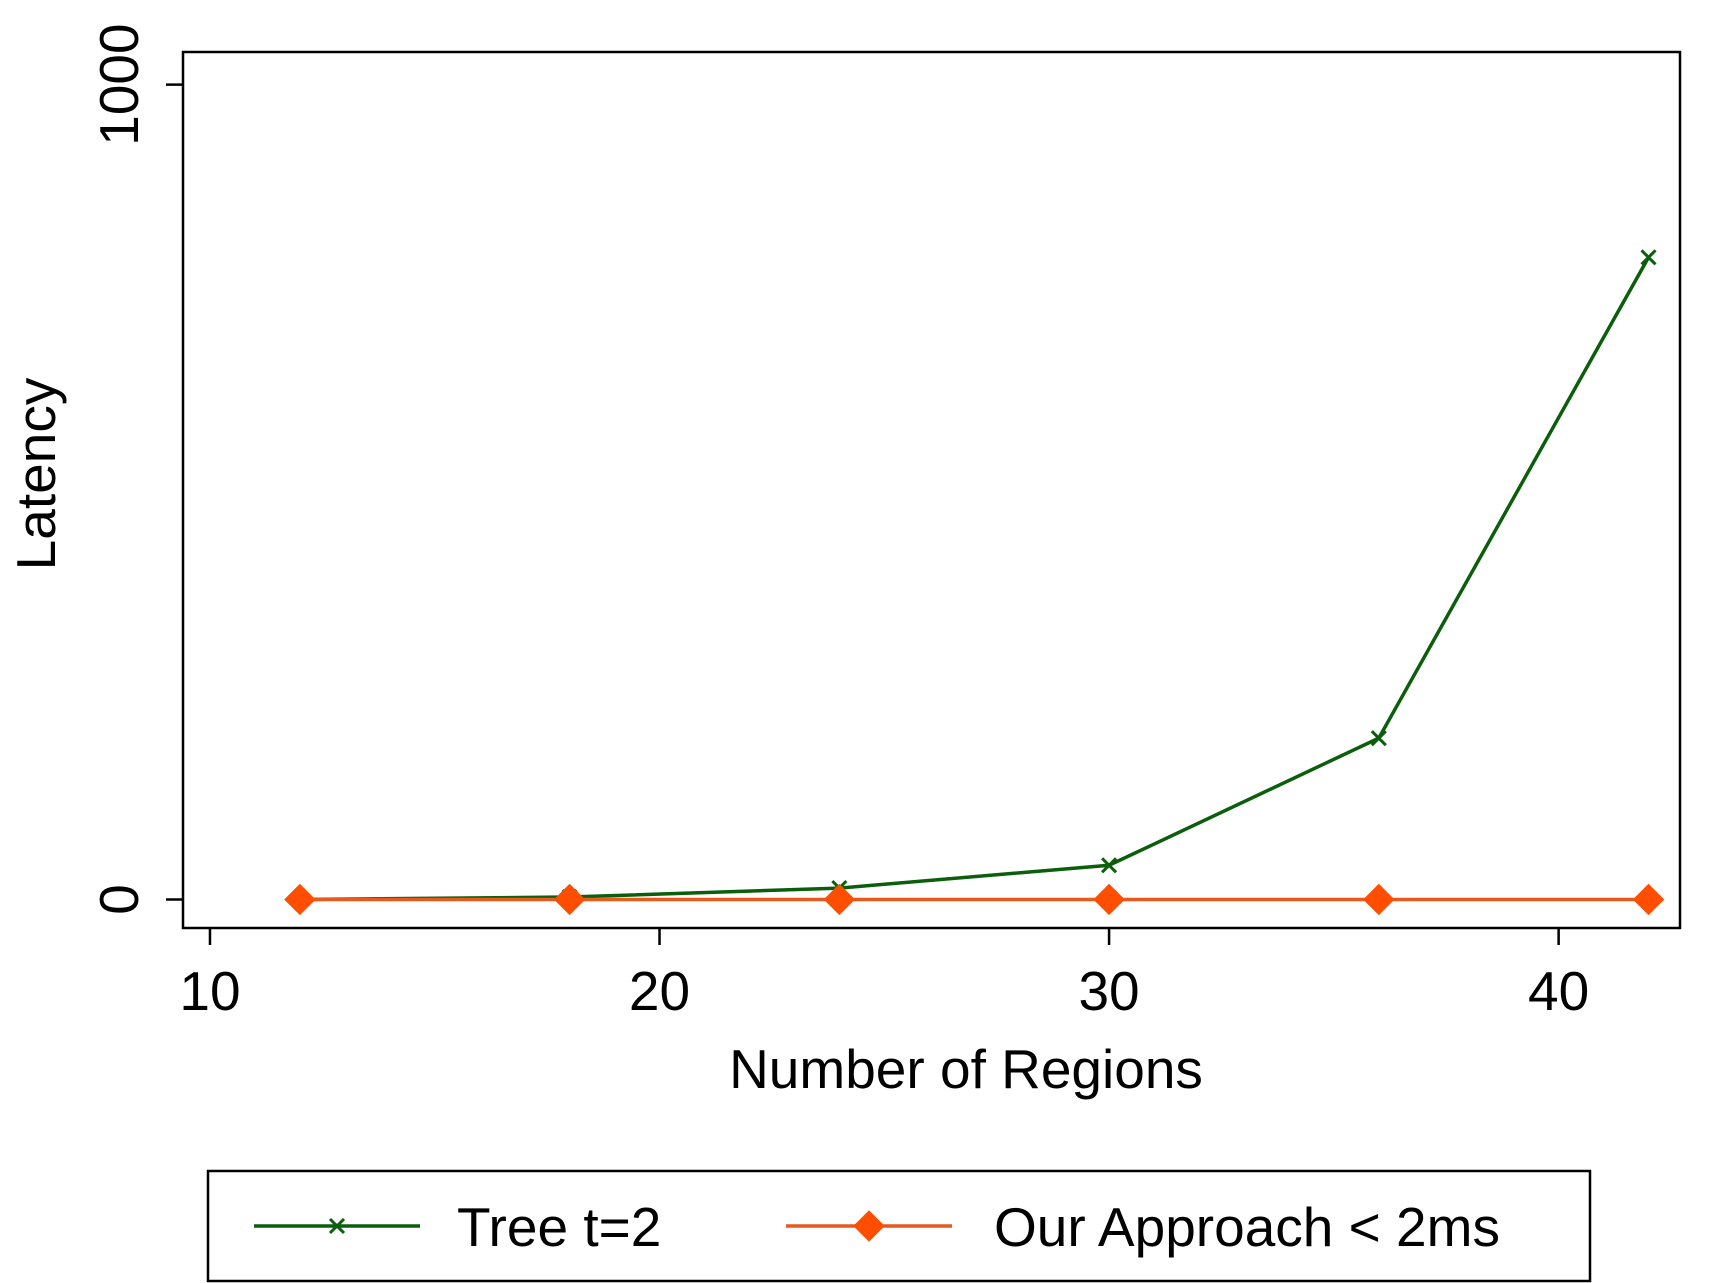 The height and width of the screenshot is (1283, 1711). Describe the element at coordinates (559, 1227) in the screenshot. I see `legend-label: Tree t=2` at that location.